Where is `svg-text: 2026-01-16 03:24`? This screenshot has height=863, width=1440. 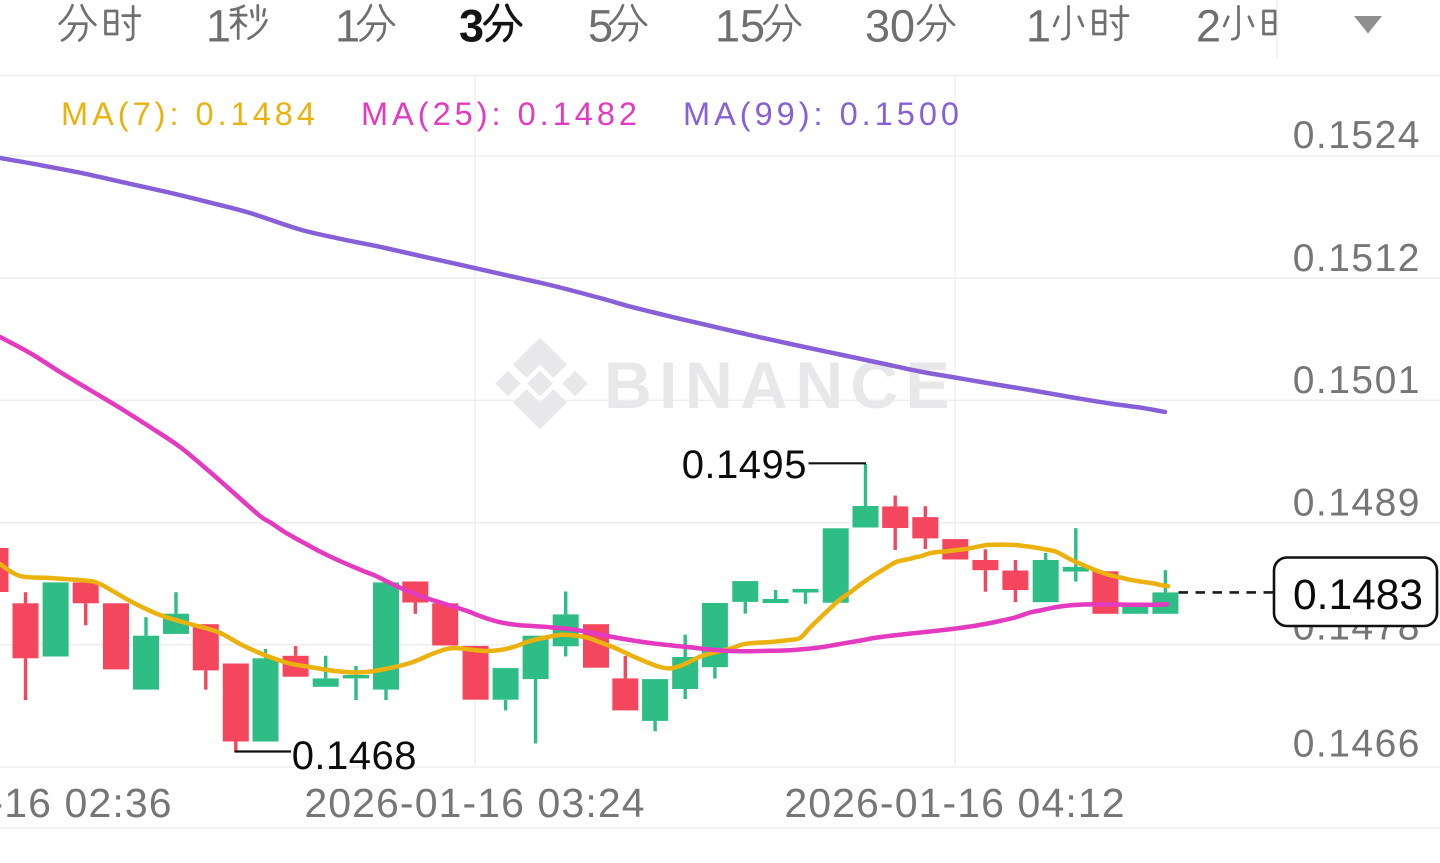 svg-text: 2026-01-16 03:24 is located at coordinates (474, 803).